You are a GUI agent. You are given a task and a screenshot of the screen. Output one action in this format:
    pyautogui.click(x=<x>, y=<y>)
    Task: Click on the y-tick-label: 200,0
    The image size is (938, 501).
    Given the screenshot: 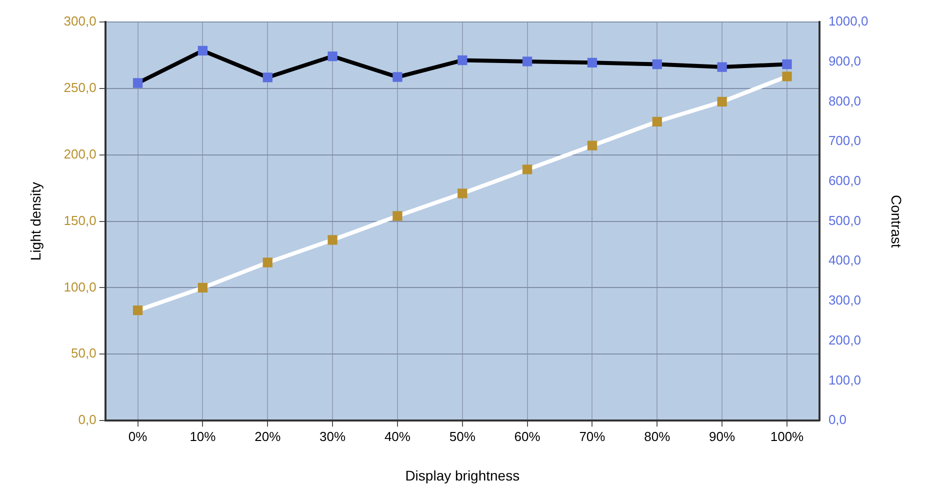 What is the action you would take?
    pyautogui.click(x=80, y=154)
    